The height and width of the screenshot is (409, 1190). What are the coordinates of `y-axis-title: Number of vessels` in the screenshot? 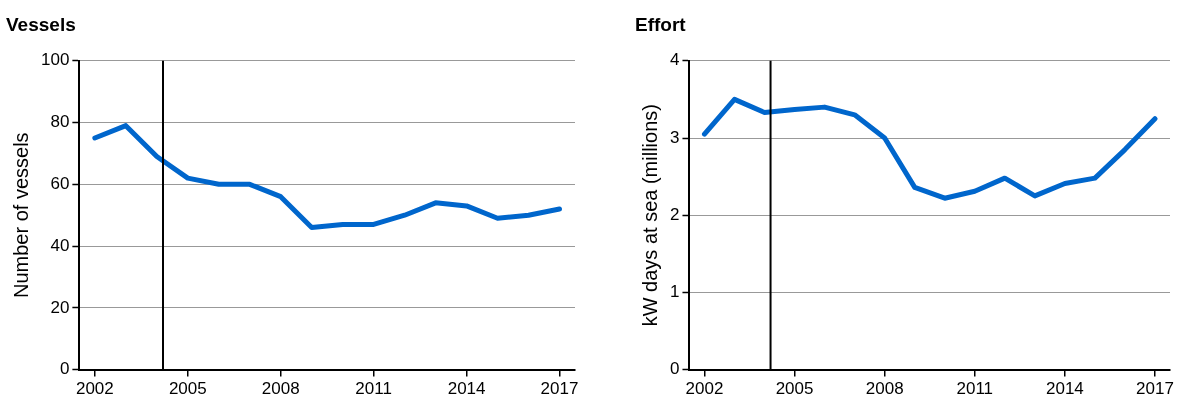 It's located at (20, 215).